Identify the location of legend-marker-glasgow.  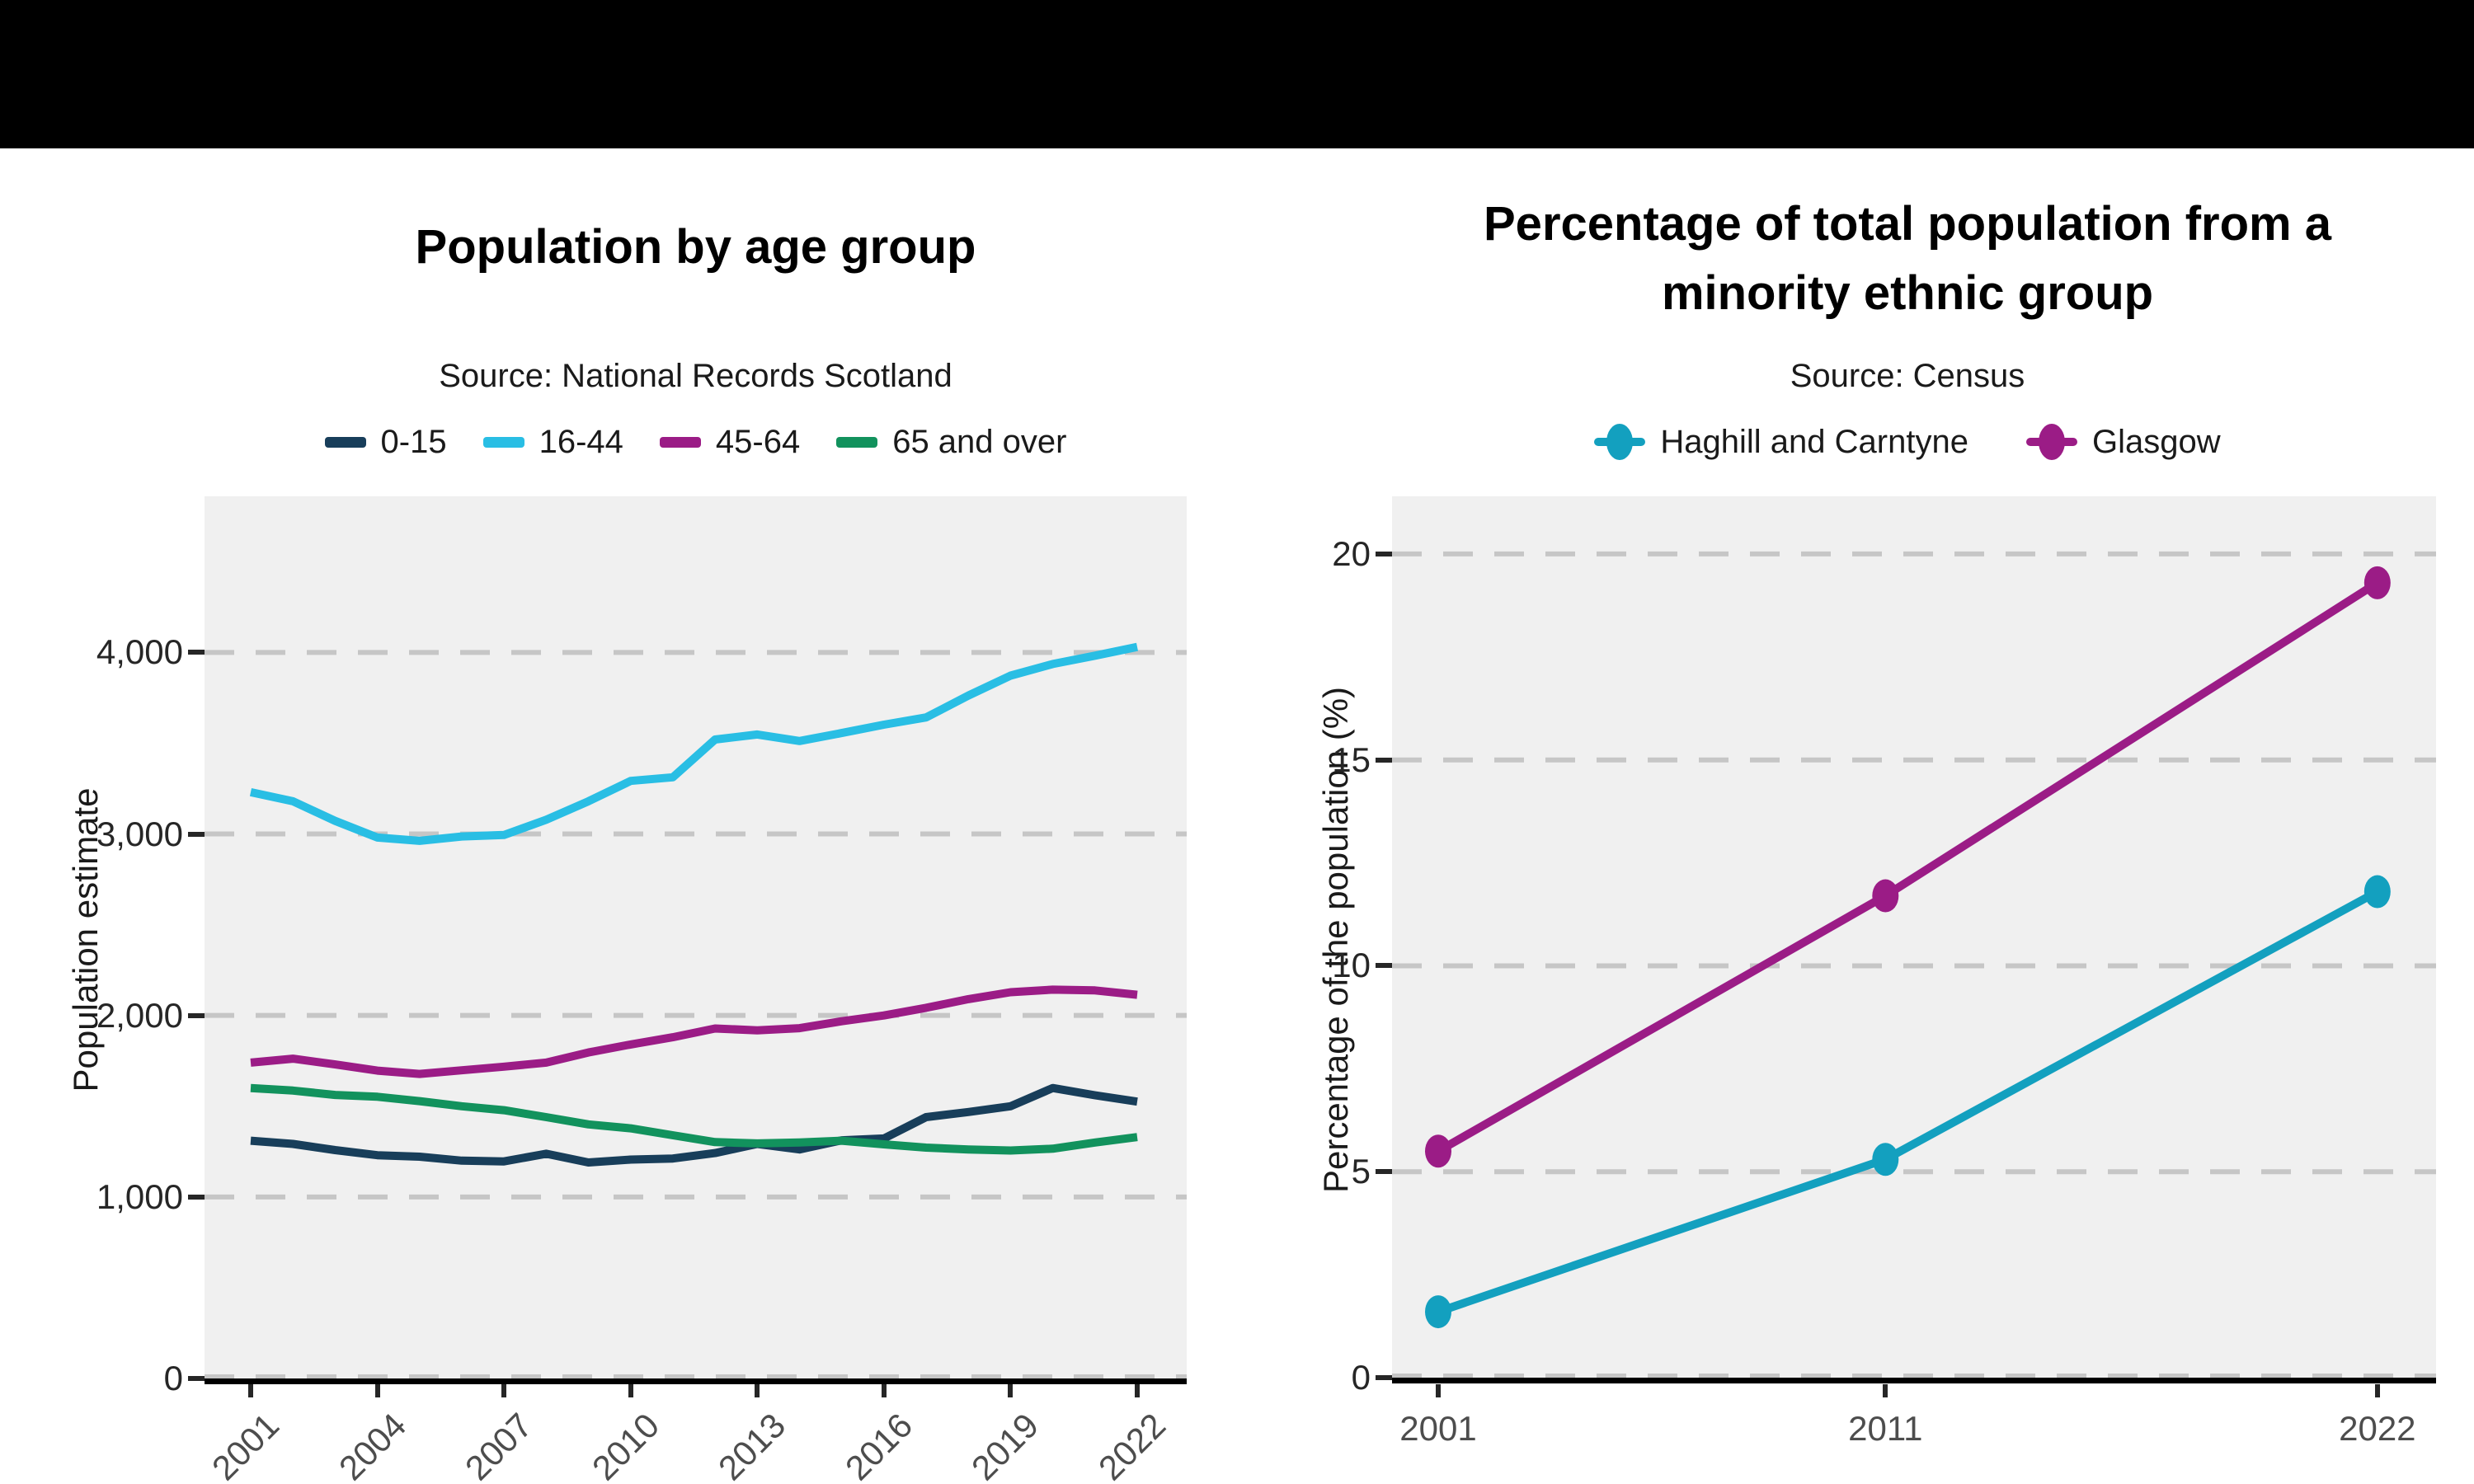
(2051, 441).